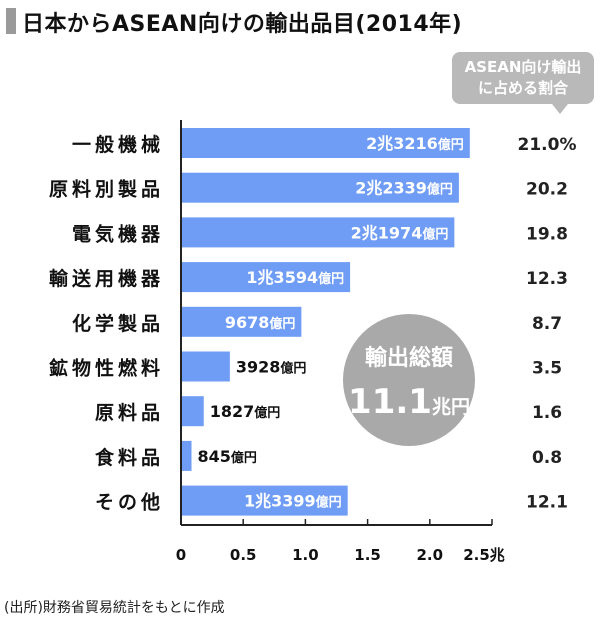 This screenshot has width=600, height=636. Describe the element at coordinates (282, 277) in the screenshot. I see `value-number-3: 1兆3594` at that location.